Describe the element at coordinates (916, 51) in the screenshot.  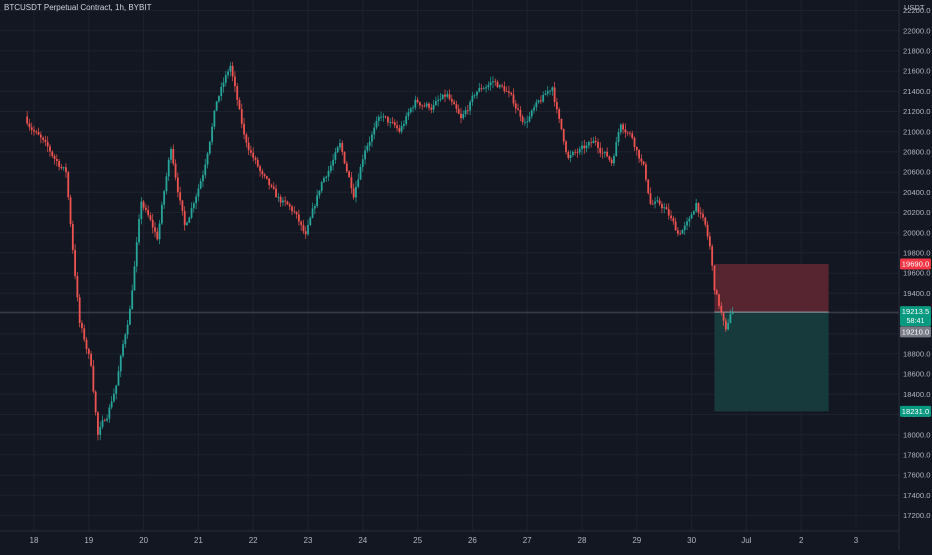
I see `price-tick-label: 21800.0` at that location.